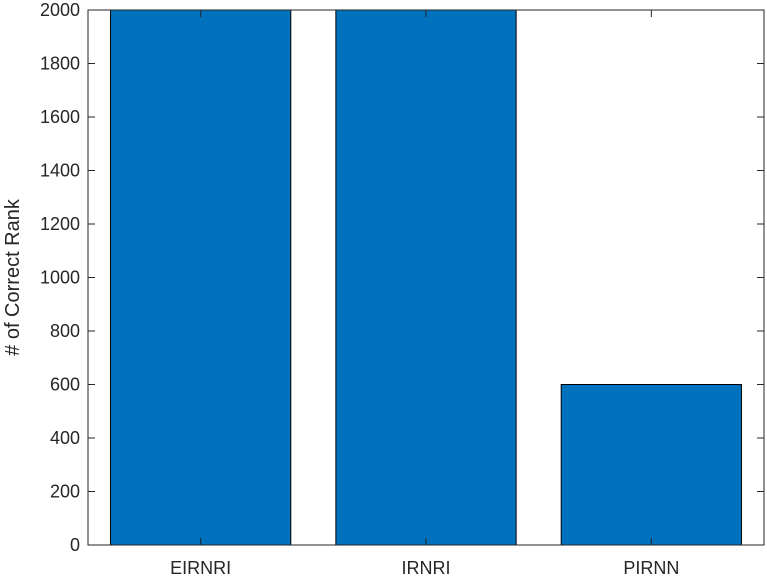  Describe the element at coordinates (60, 171) in the screenshot. I see `y-tick-label: 1400` at that location.